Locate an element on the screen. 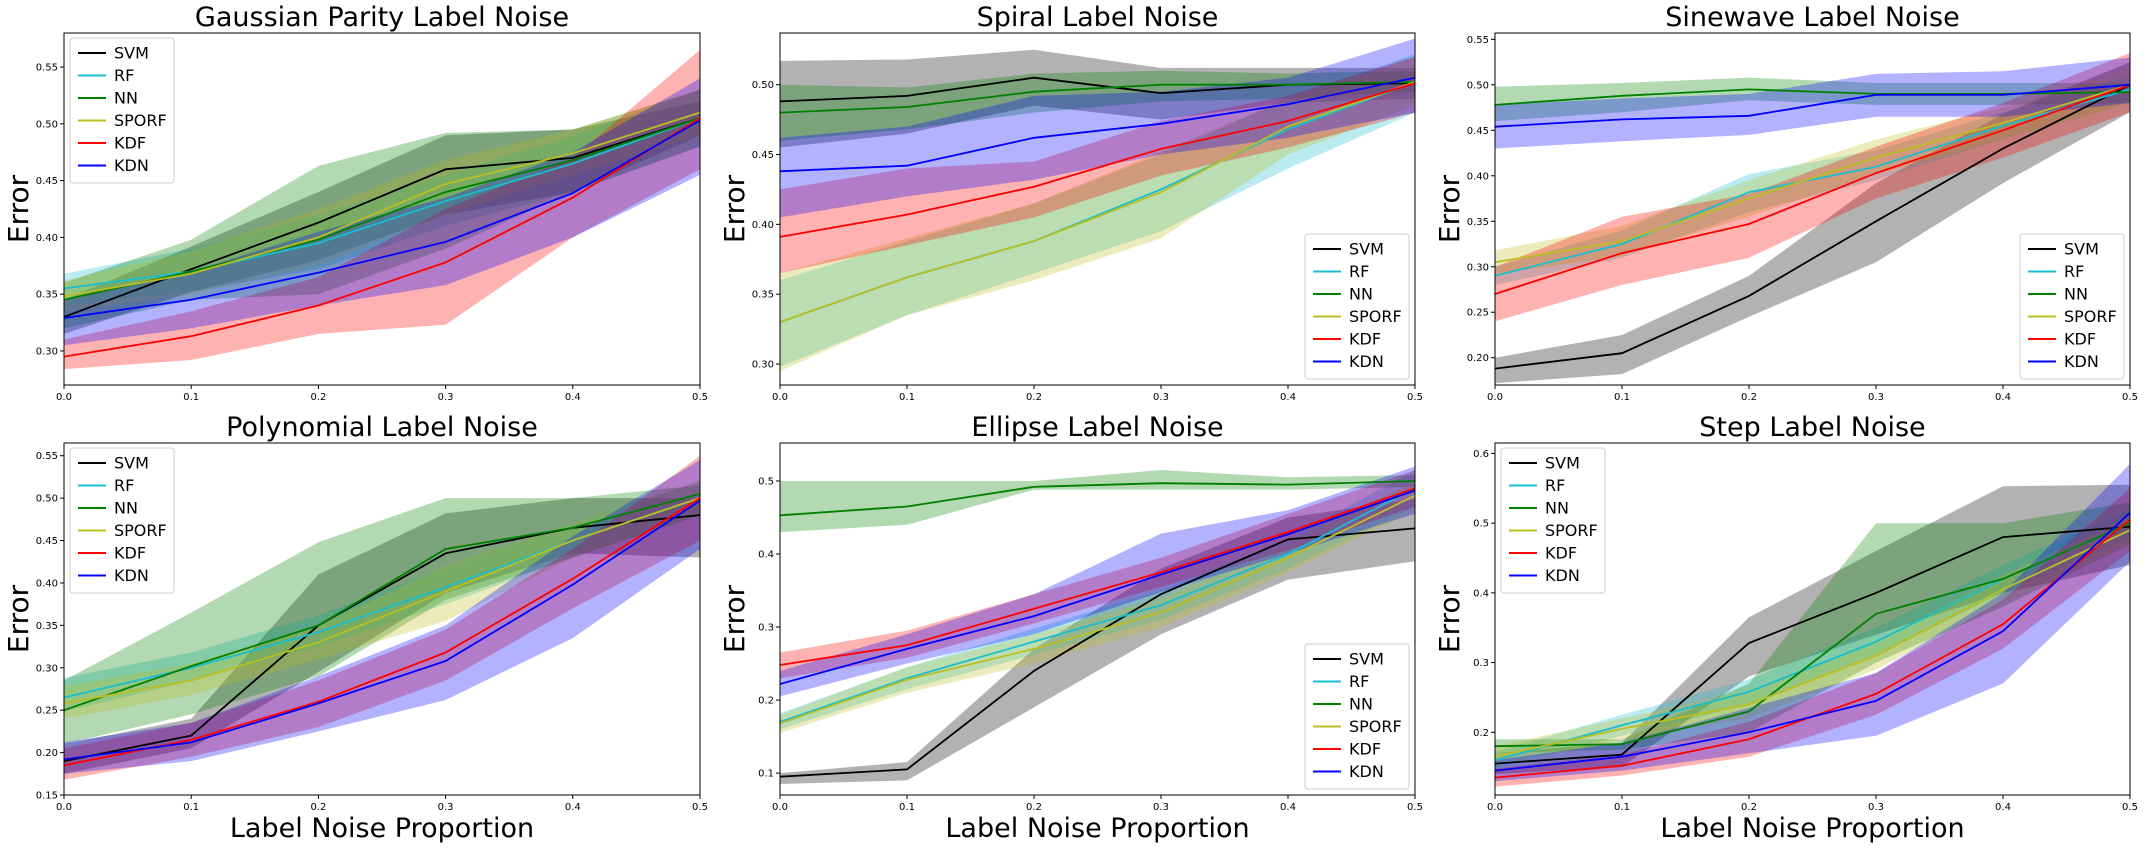 The width and height of the screenshot is (2144, 848). chart-title: Step Label Noise is located at coordinates (1812, 427).